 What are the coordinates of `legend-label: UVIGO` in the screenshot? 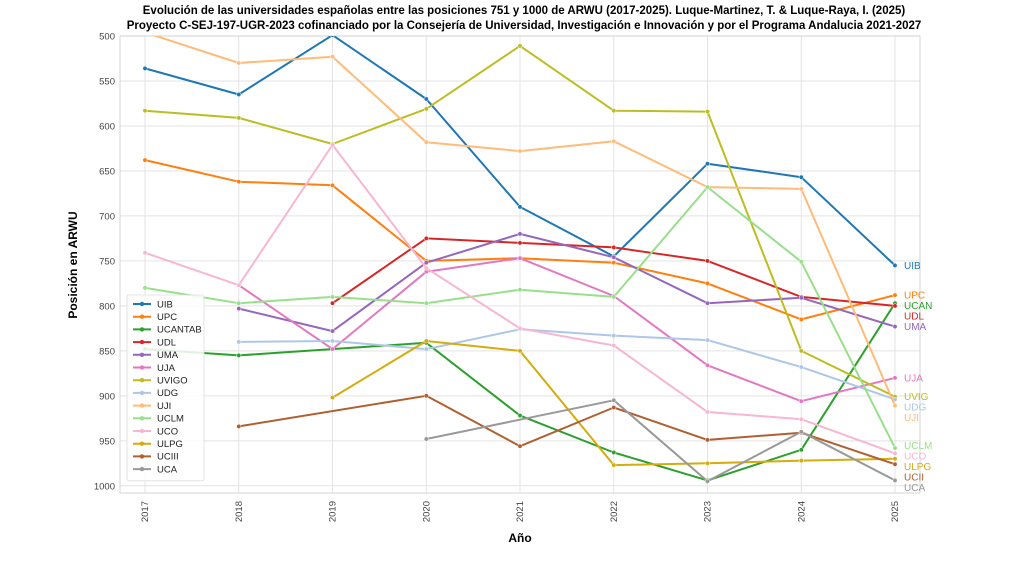 It's located at (172, 381).